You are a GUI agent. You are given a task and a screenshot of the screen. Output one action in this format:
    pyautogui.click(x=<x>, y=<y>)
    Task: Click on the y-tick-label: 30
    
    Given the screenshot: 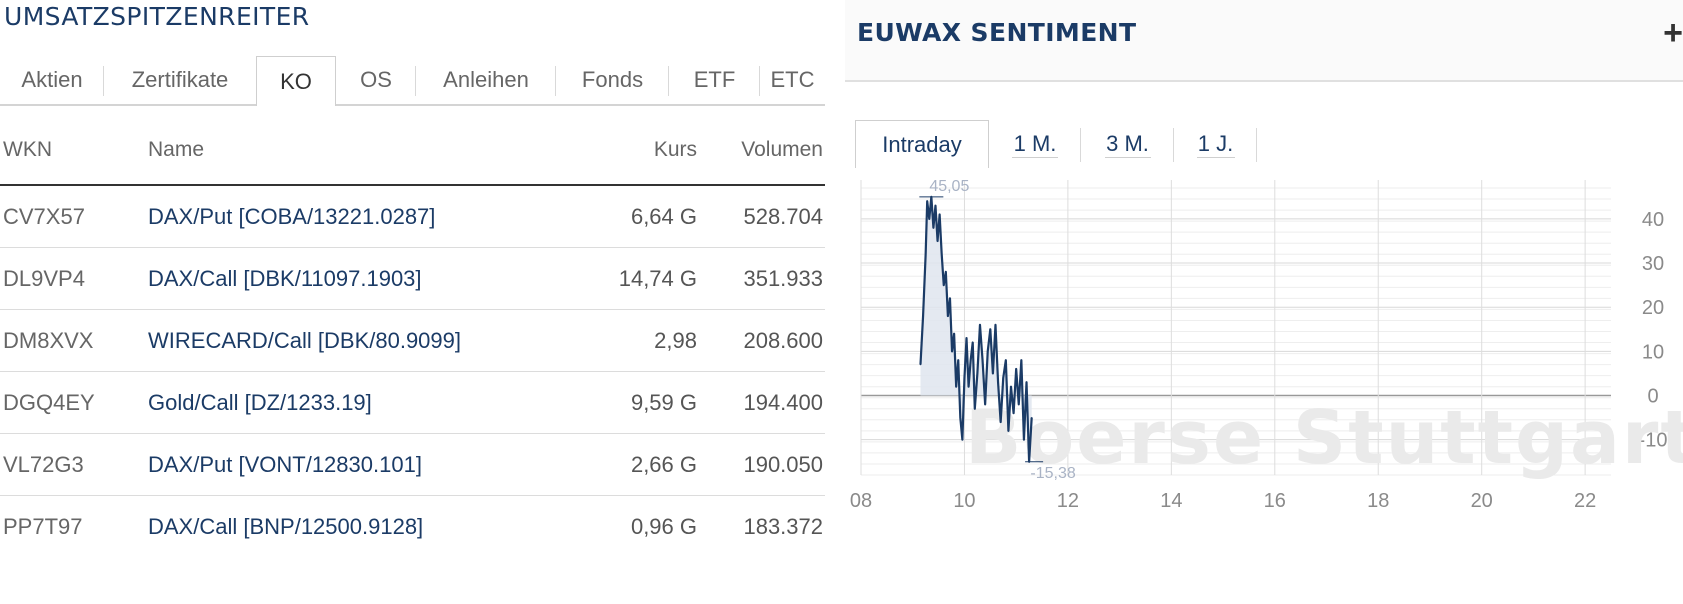 What is the action you would take?
    pyautogui.click(x=1653, y=264)
    